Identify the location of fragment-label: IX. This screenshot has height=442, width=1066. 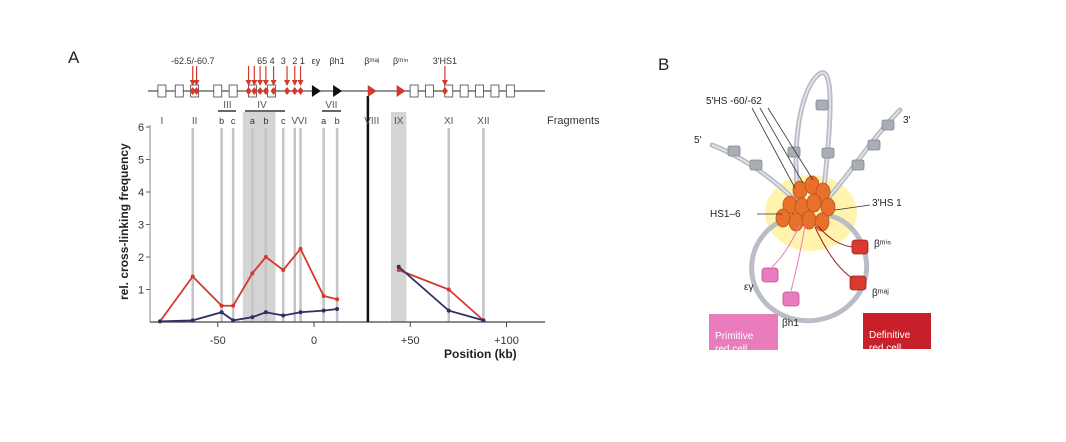
(399, 121).